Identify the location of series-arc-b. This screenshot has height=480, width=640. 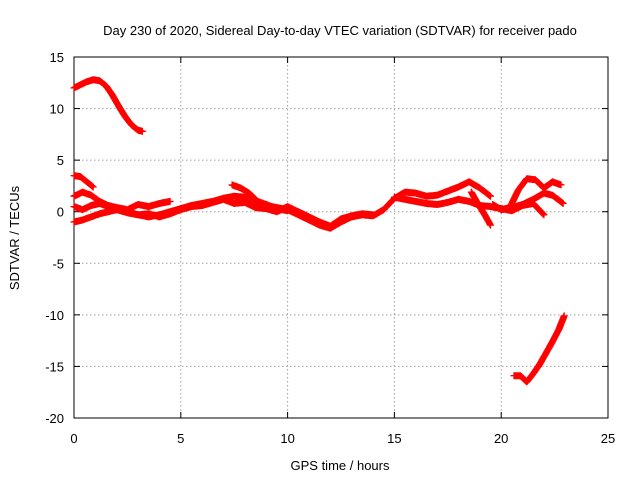
(83, 181).